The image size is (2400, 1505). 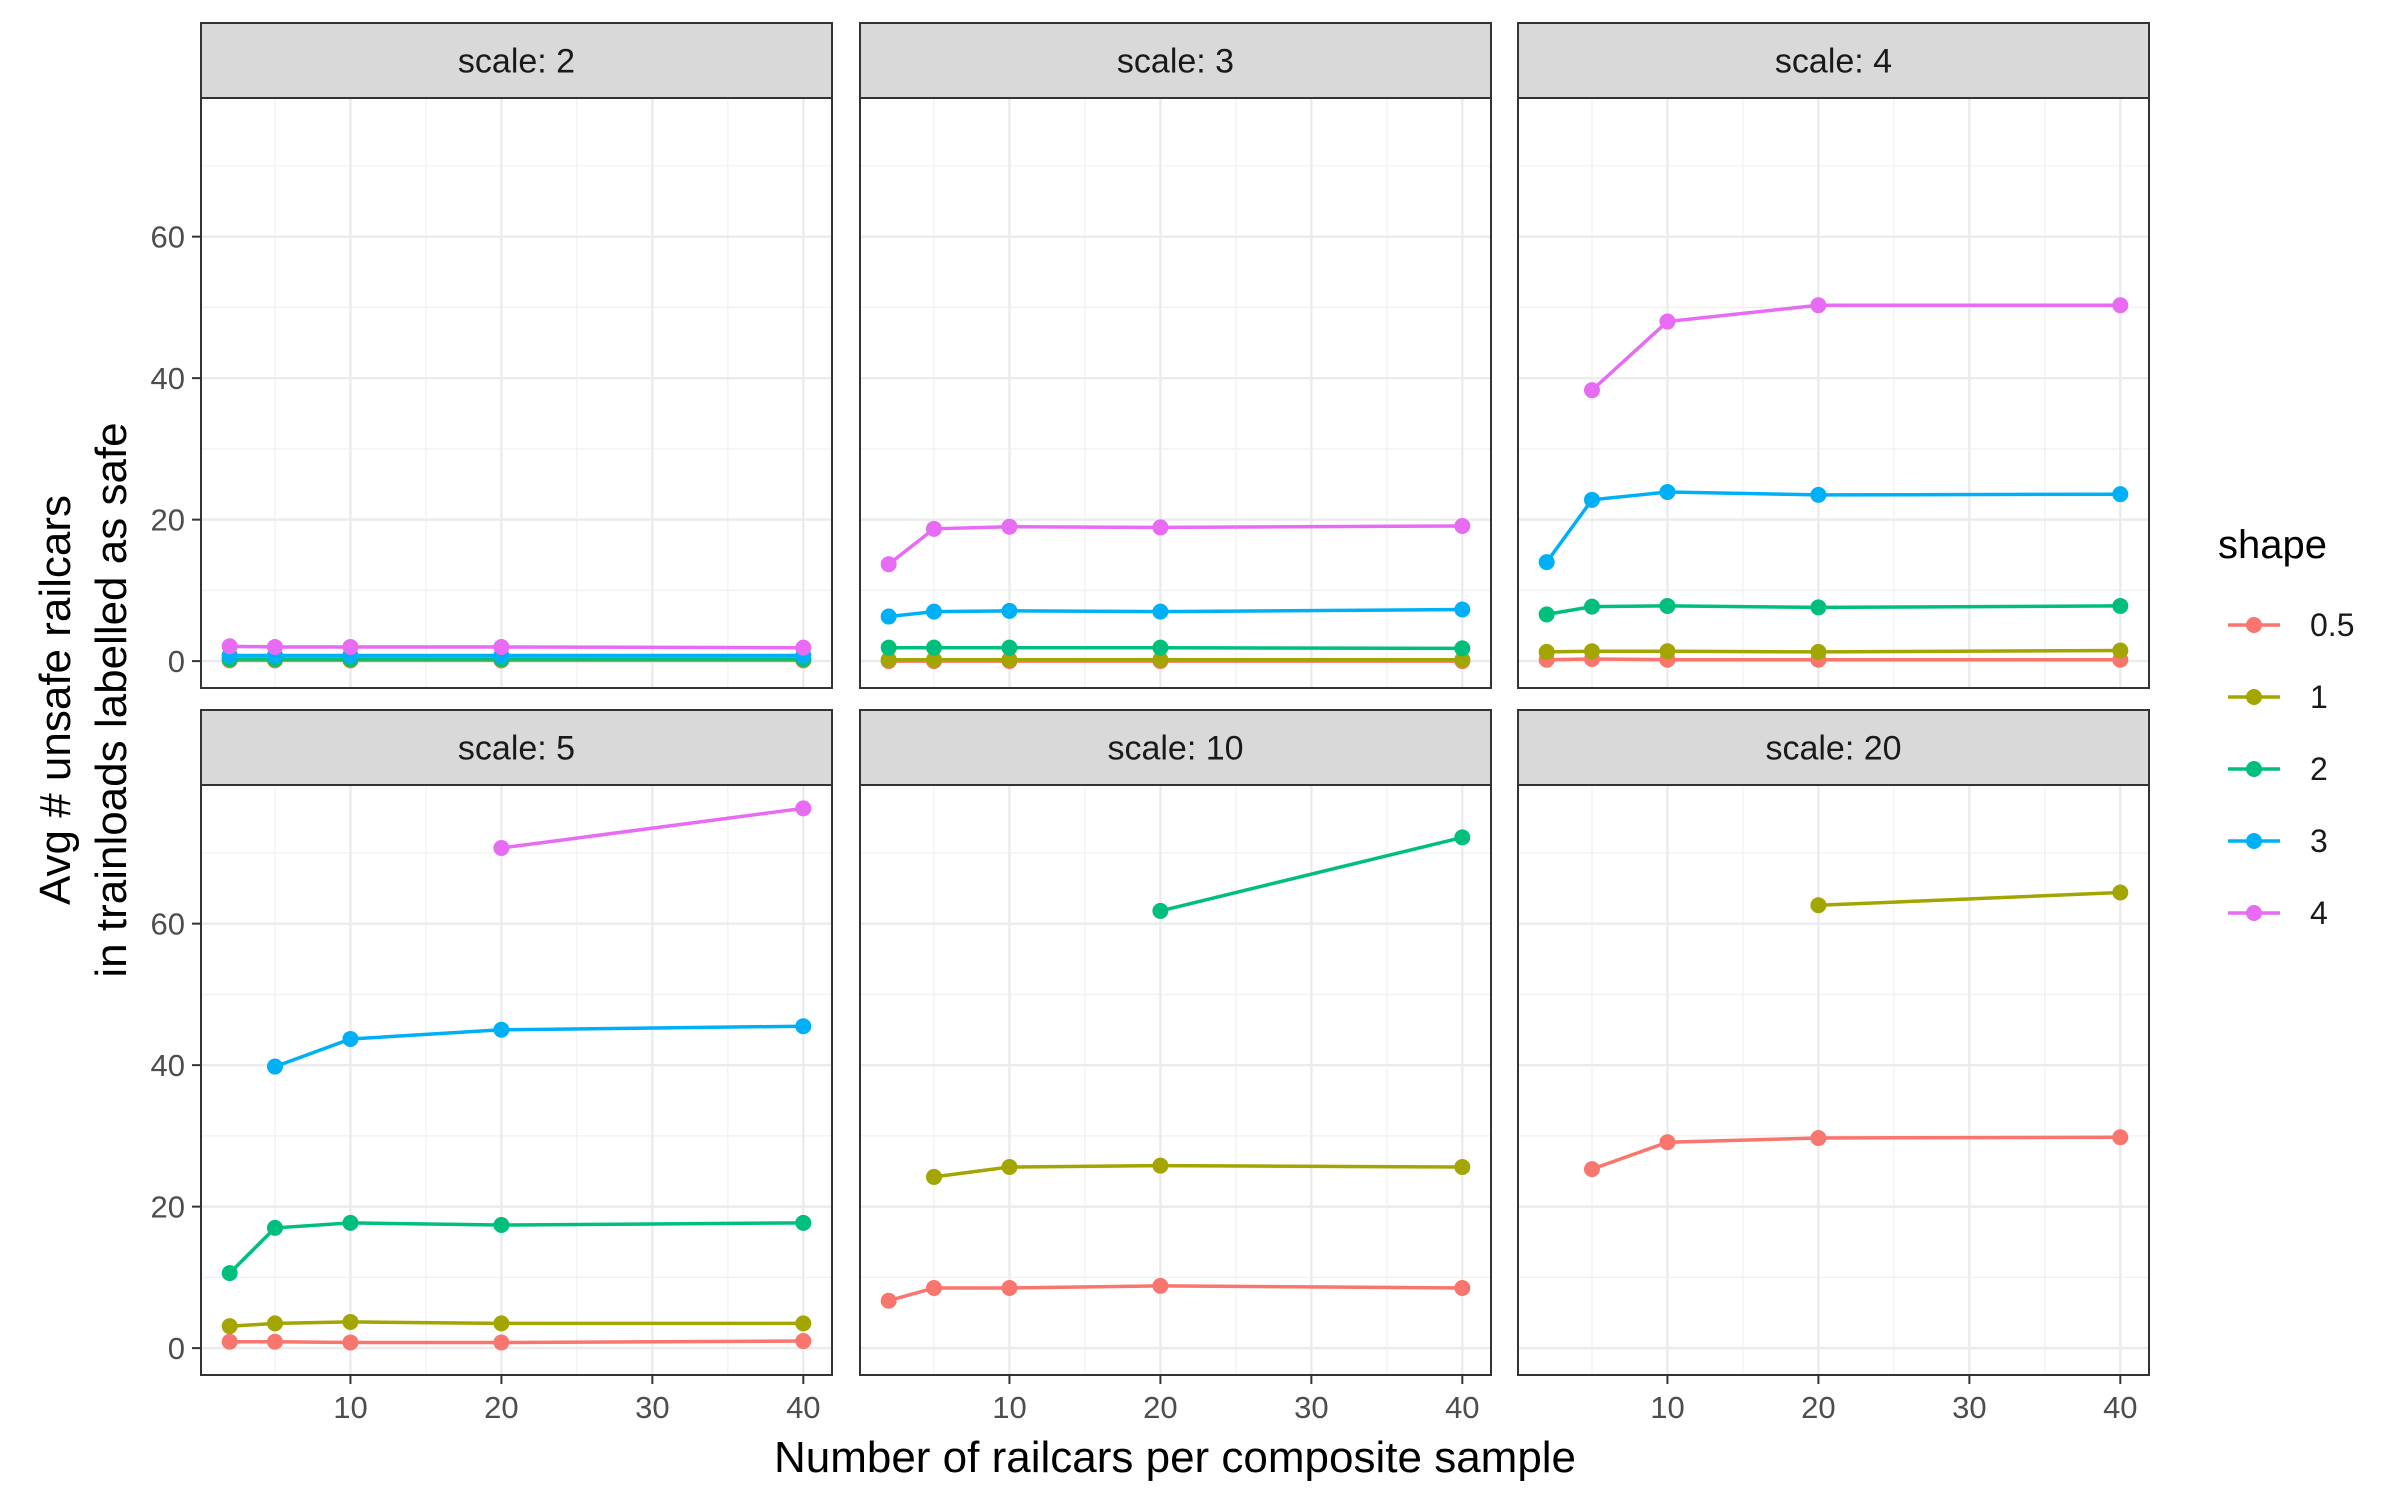 What do you see at coordinates (168, 378) in the screenshot?
I see `y-tick-label: 40` at bounding box center [168, 378].